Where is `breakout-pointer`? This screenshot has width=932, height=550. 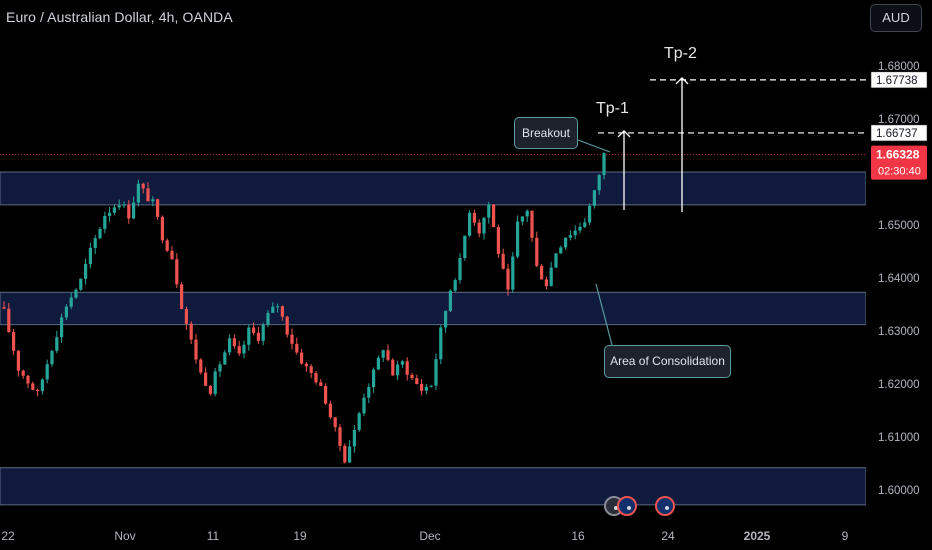
breakout-pointer is located at coordinates (594, 146).